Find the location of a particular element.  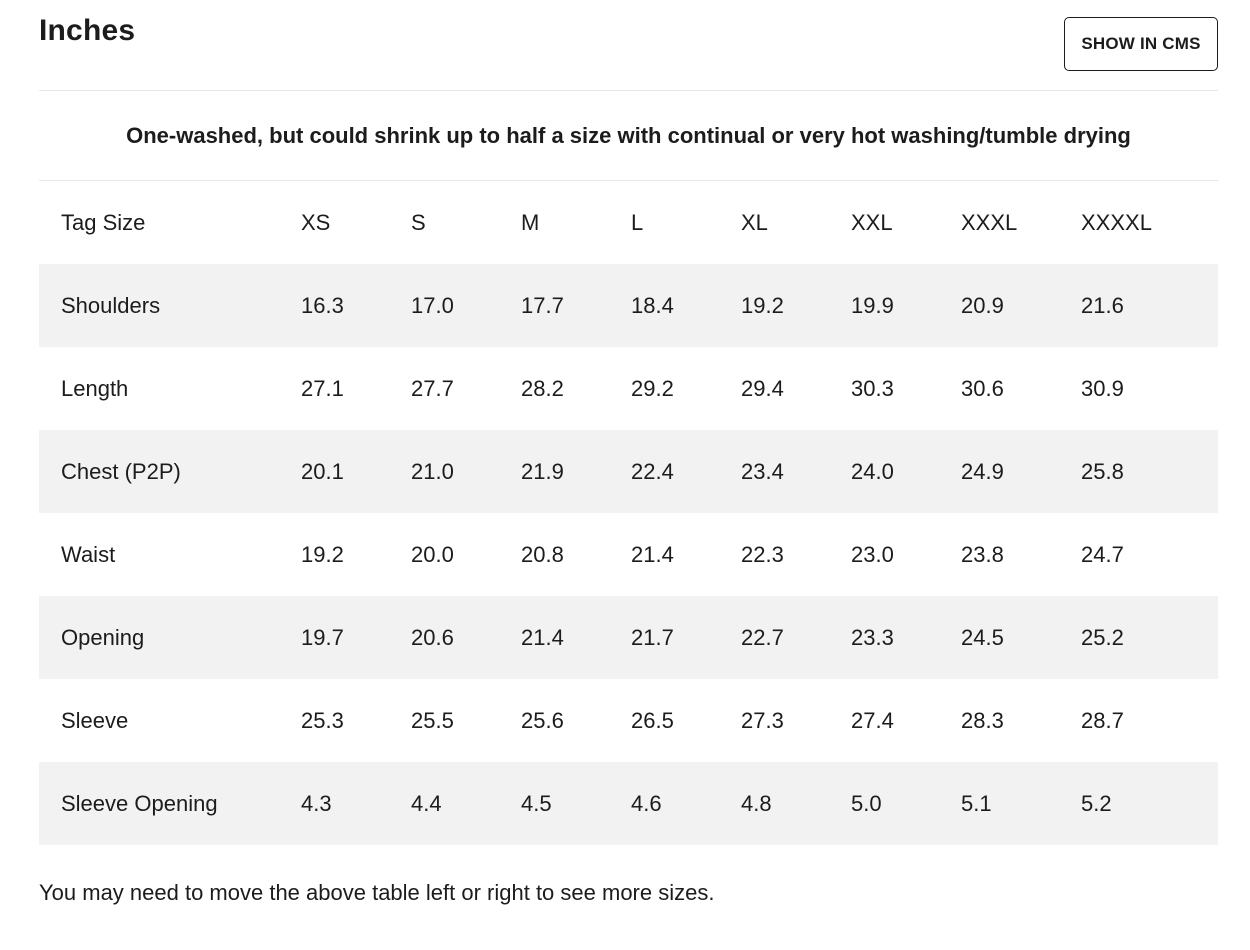

table-cell: 24.9 is located at coordinates (982, 471).